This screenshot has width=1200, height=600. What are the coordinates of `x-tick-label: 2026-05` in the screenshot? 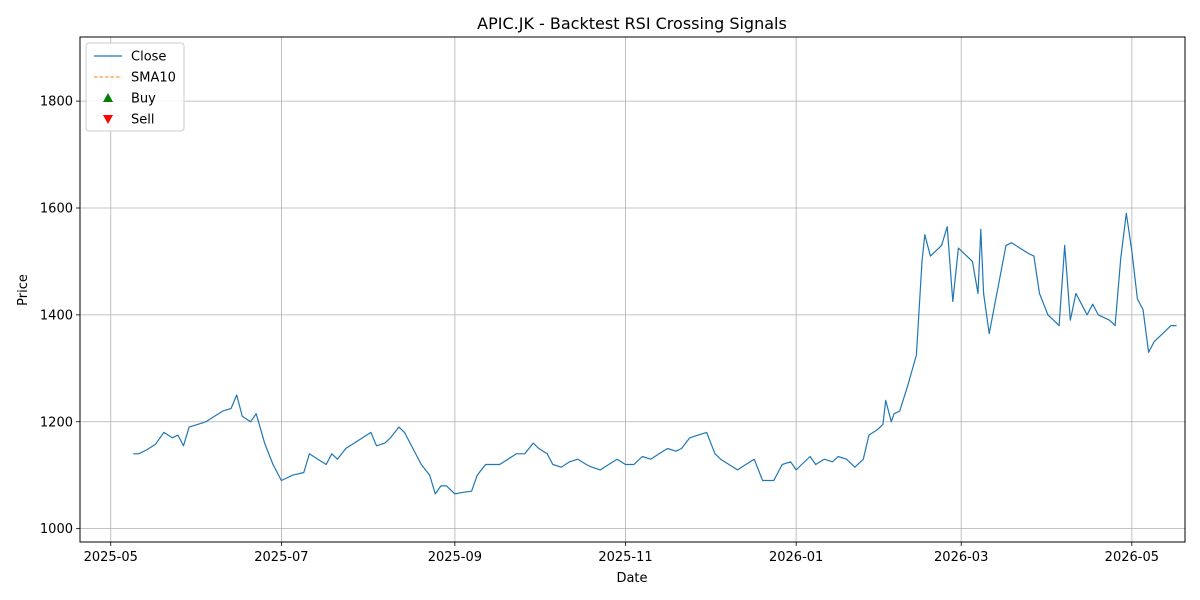 It's located at (1132, 557).